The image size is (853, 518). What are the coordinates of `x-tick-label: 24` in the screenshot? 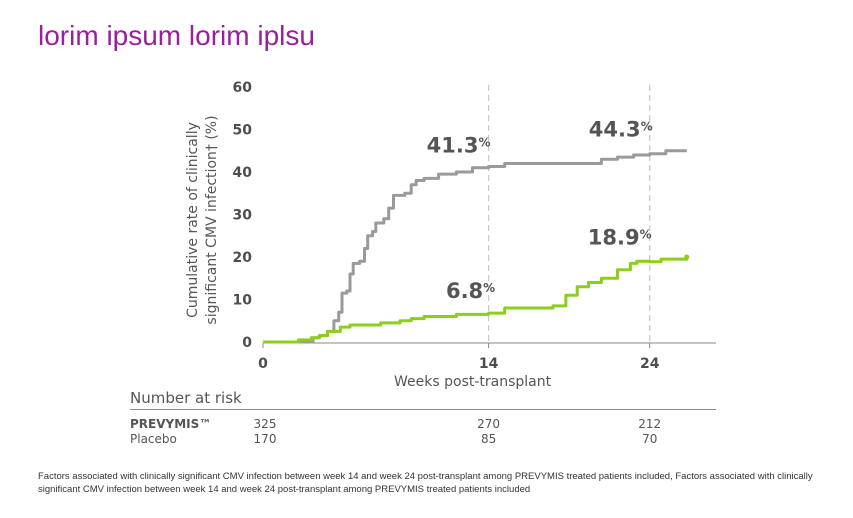 It's located at (650, 364).